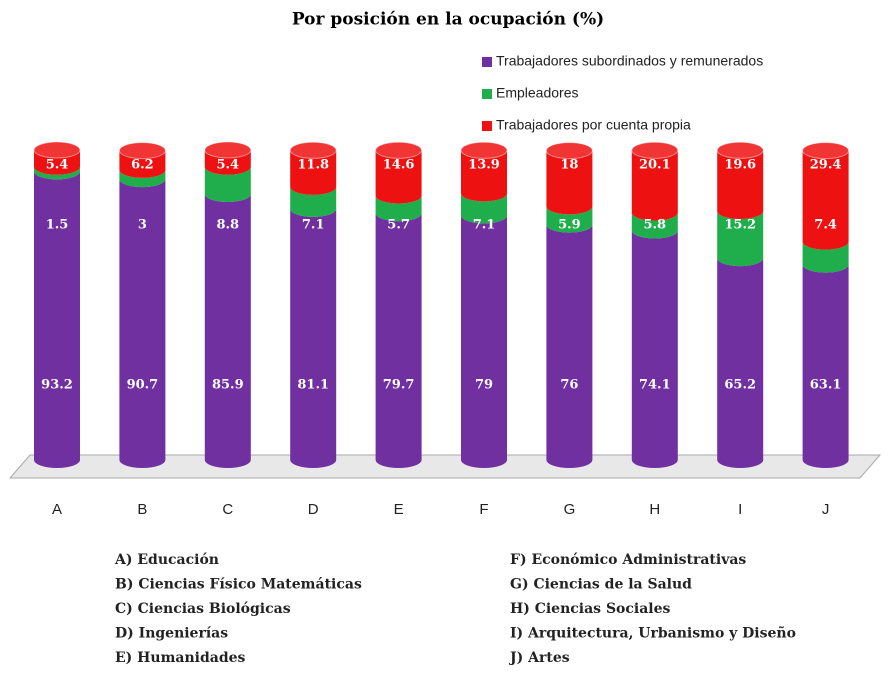 This screenshot has height=677, width=895. Describe the element at coordinates (57, 225) in the screenshot. I see `value-label: 1.5` at that location.